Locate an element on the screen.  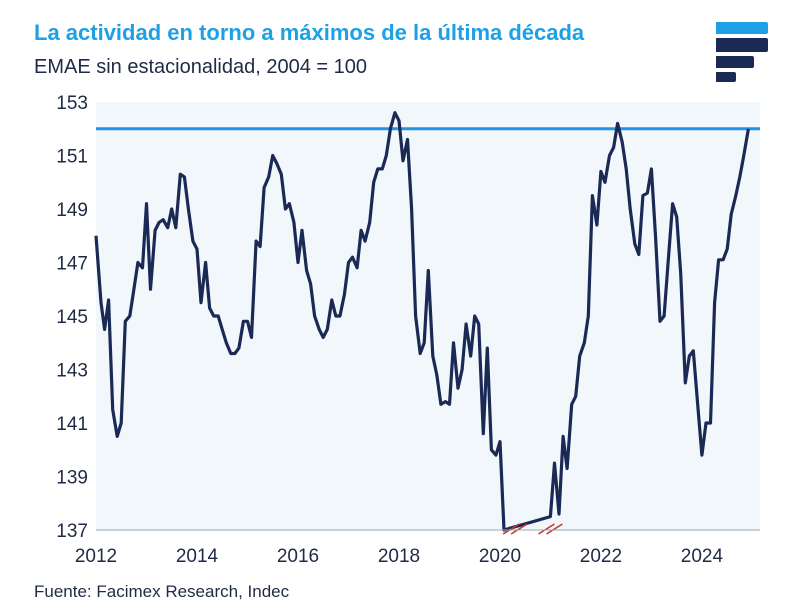
x-tick-label: 2024 is located at coordinates (702, 556).